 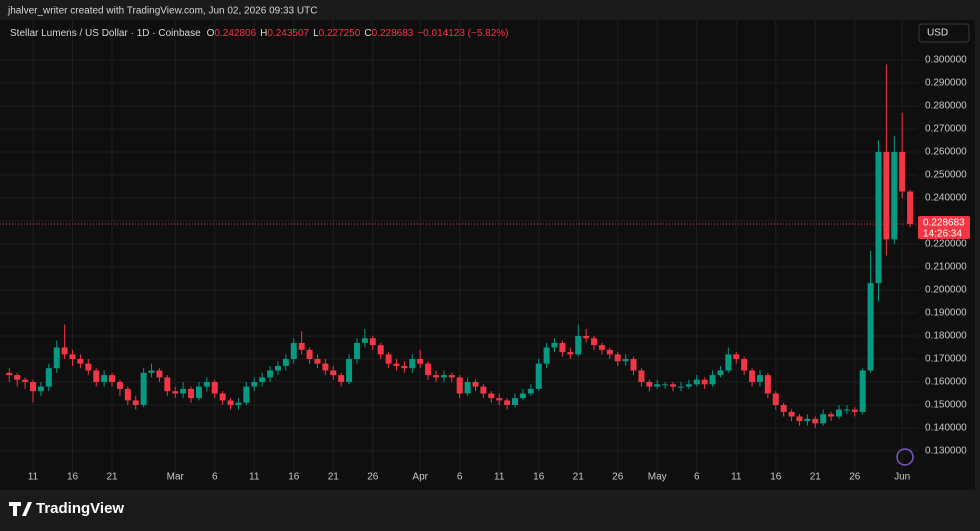 What do you see at coordinates (340, 33) in the screenshot?
I see `ohlc-value: 0.227250` at bounding box center [340, 33].